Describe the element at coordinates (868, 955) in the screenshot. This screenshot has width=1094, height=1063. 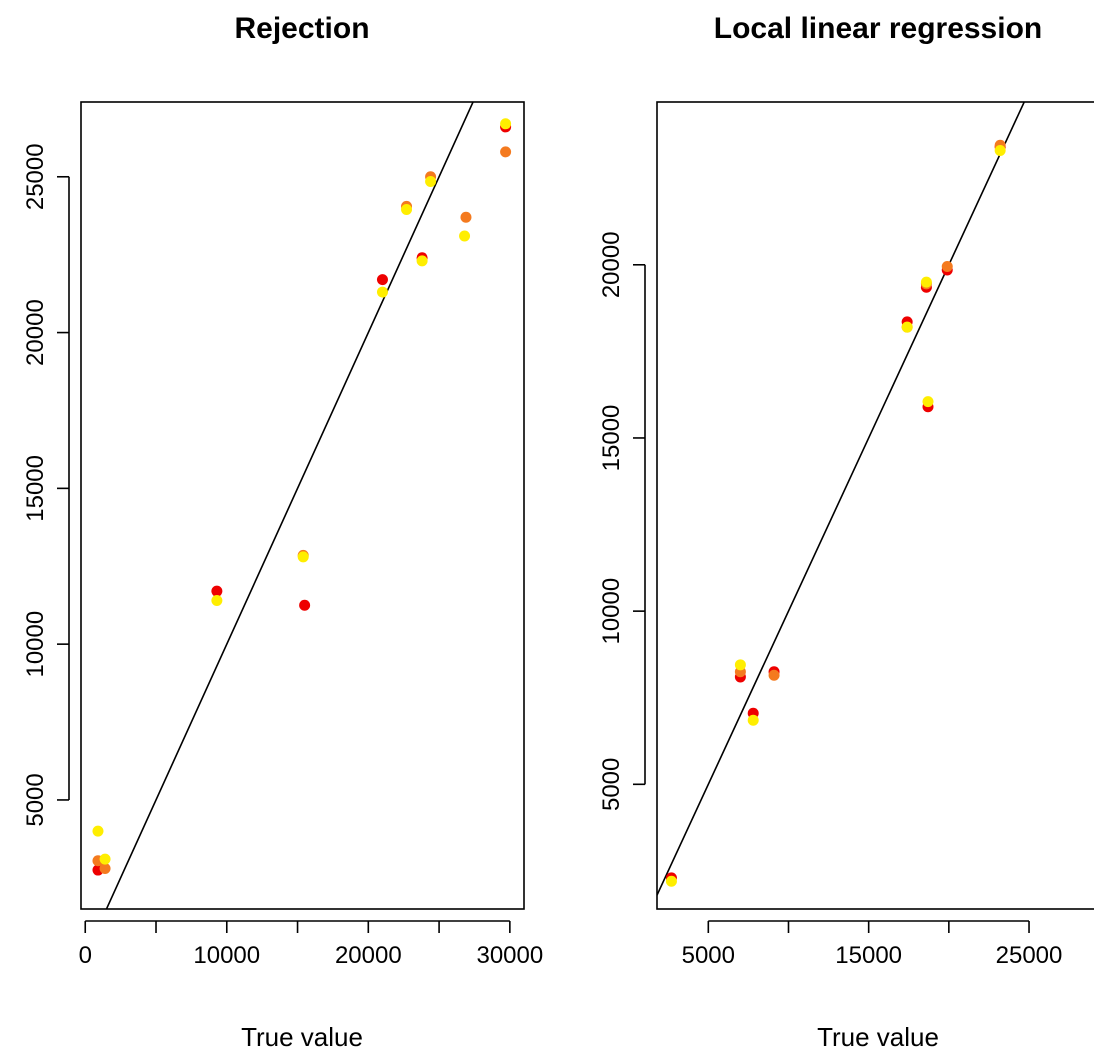
I see `x-tick-label: 15000` at that location.